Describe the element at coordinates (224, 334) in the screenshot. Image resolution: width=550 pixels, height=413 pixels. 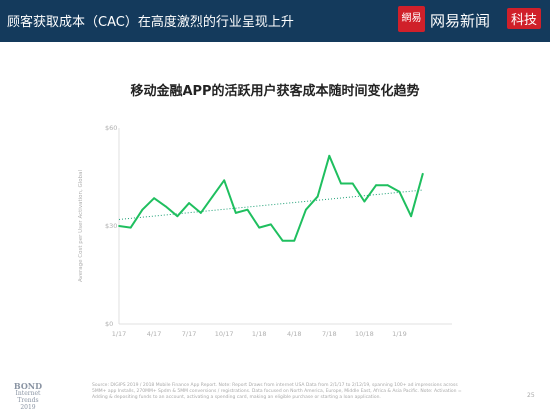
I see `x-tick-label: 10/17` at that location.